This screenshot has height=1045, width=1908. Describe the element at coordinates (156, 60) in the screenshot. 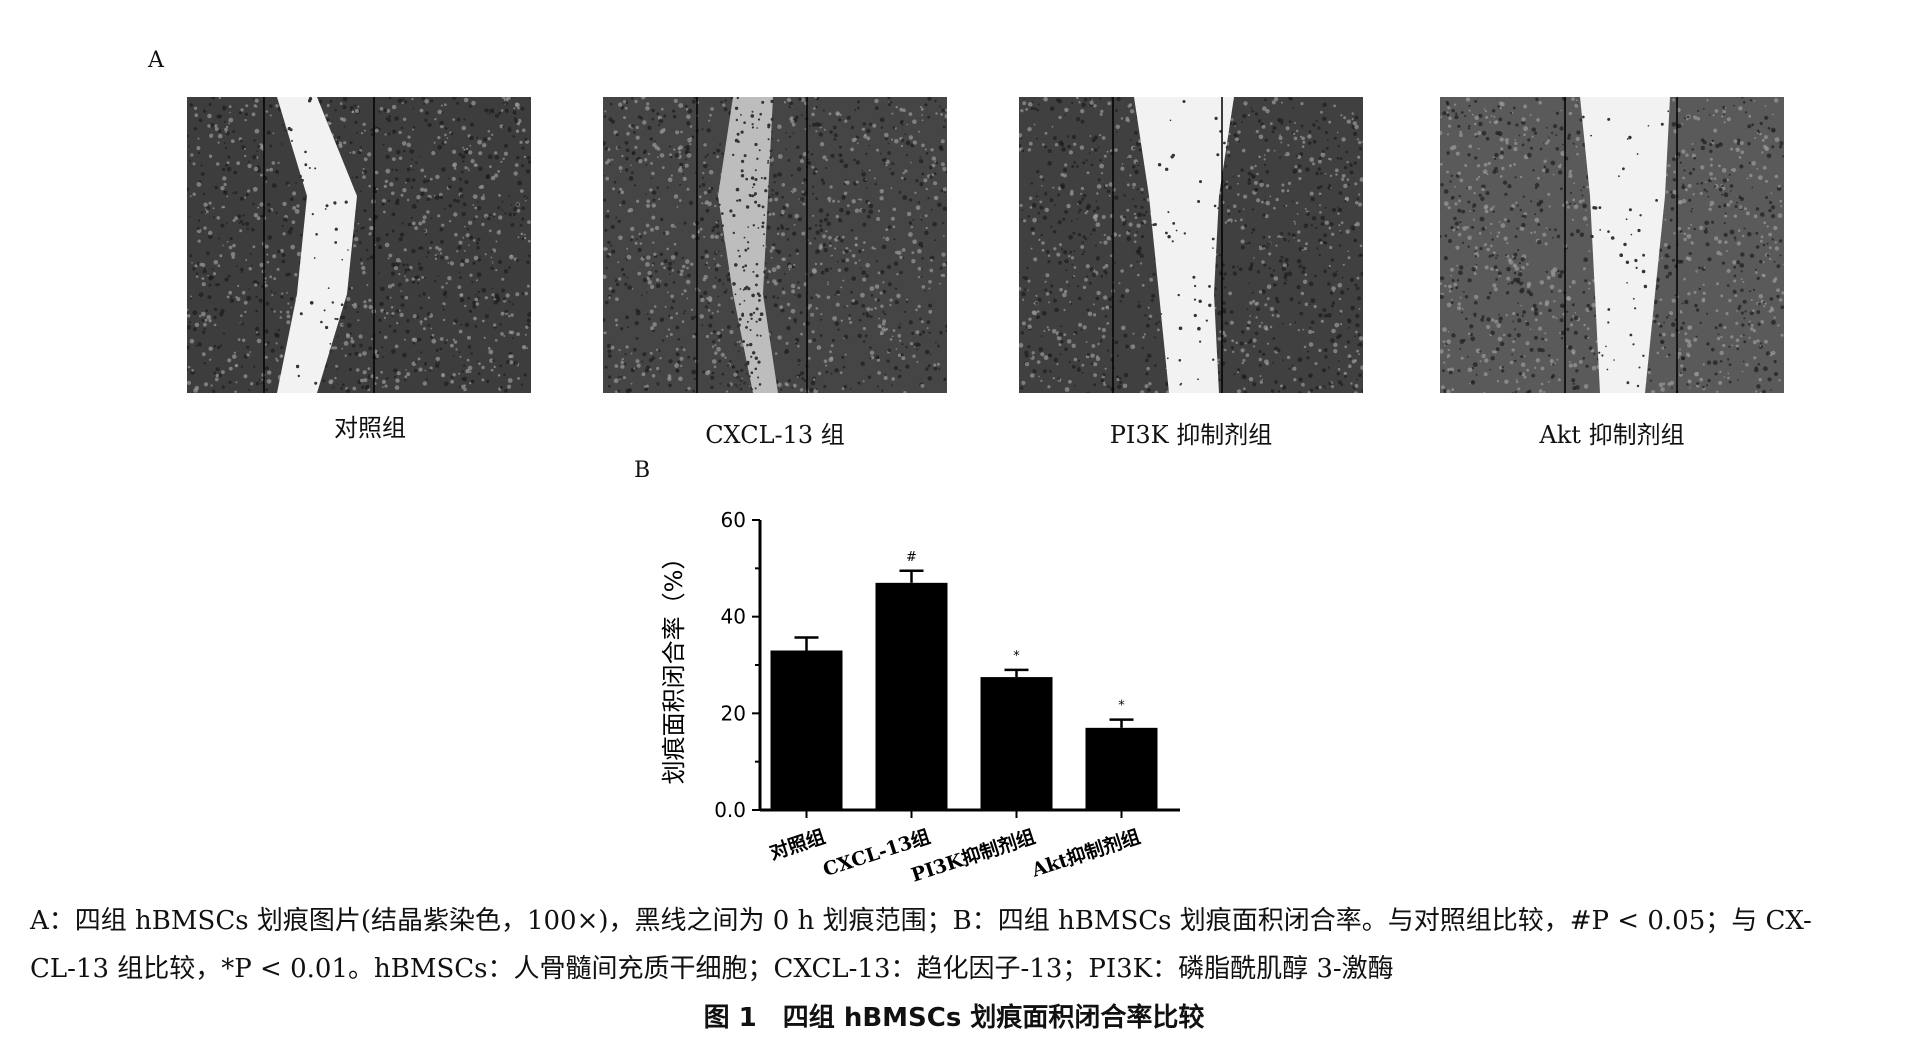

I see `panel-a-label: A` at that location.